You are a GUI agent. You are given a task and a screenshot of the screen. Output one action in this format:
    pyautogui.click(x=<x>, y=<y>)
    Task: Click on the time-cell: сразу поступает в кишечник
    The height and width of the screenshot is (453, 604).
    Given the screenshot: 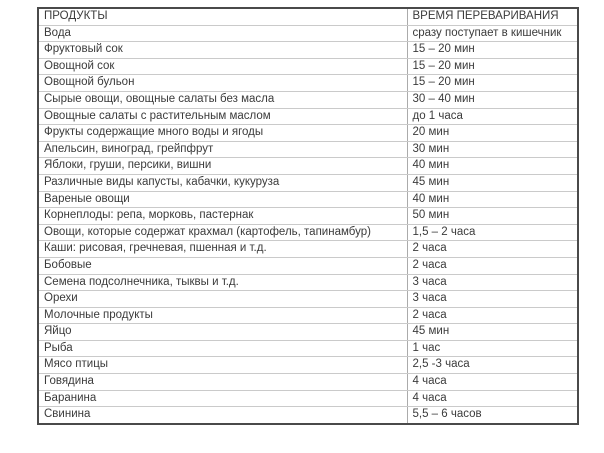 What is the action you would take?
    pyautogui.click(x=492, y=33)
    